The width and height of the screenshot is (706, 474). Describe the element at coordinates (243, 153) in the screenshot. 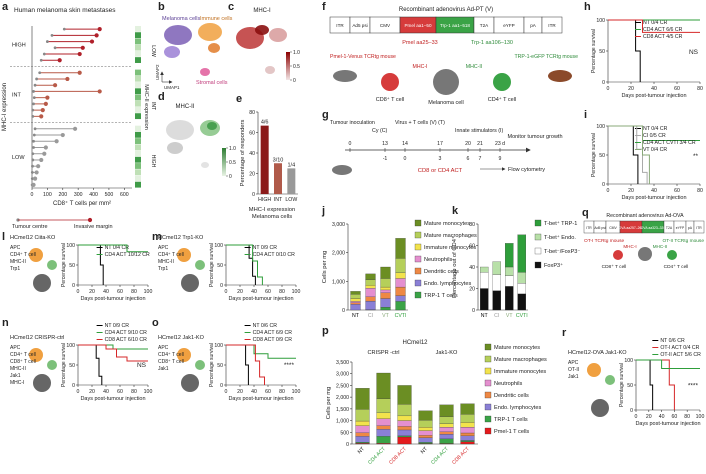

I see `y-axis-label: Percentage of responders` at that location.